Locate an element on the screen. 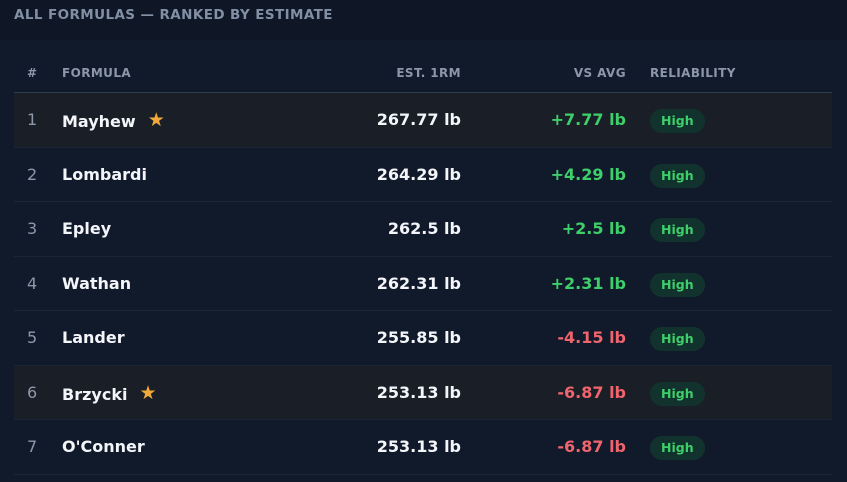 Image resolution: width=847 pixels, height=482 pixels. formula-name-cell: Wathan is located at coordinates (96, 283).